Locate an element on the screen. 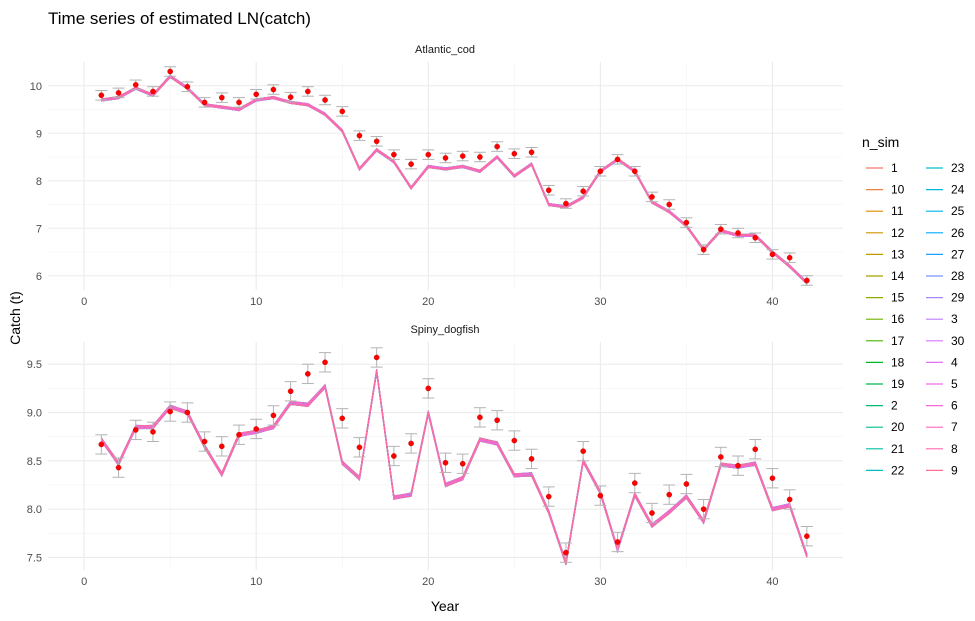  y-tick-label: 9 is located at coordinates (39, 134).